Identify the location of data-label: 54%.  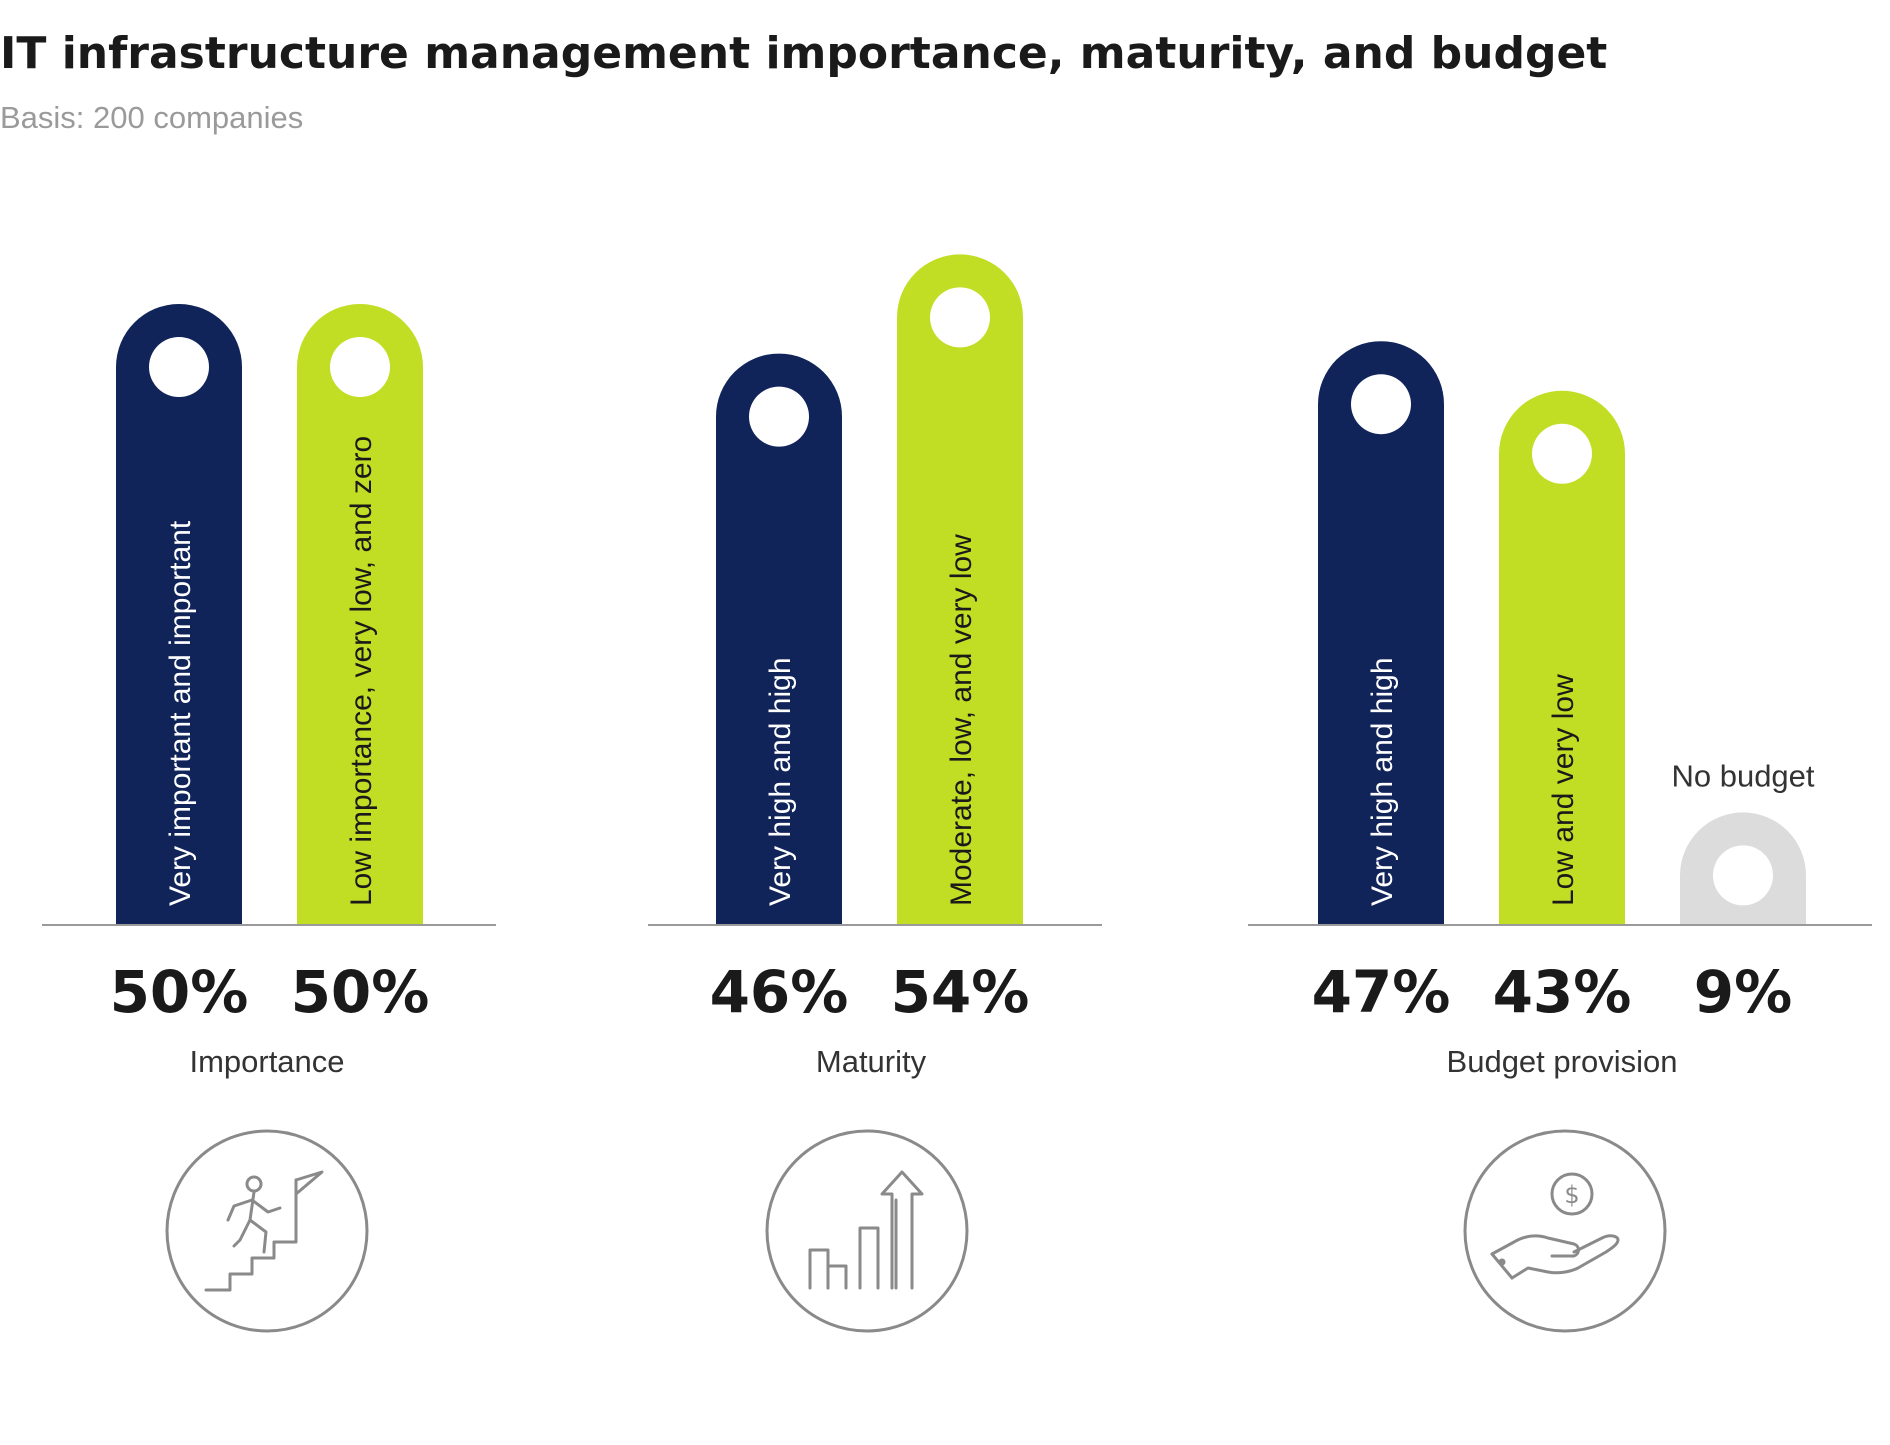
(960, 992).